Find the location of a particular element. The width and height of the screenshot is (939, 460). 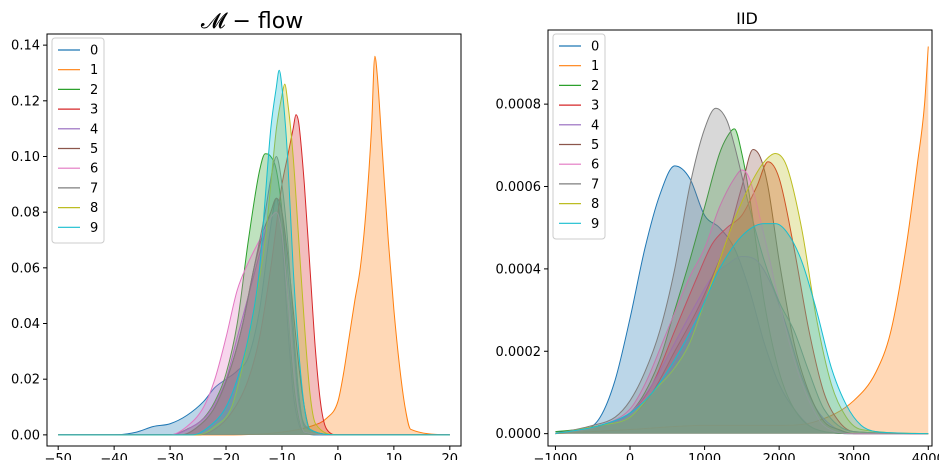

y-tick-label: 0.04 is located at coordinates (25, 324).